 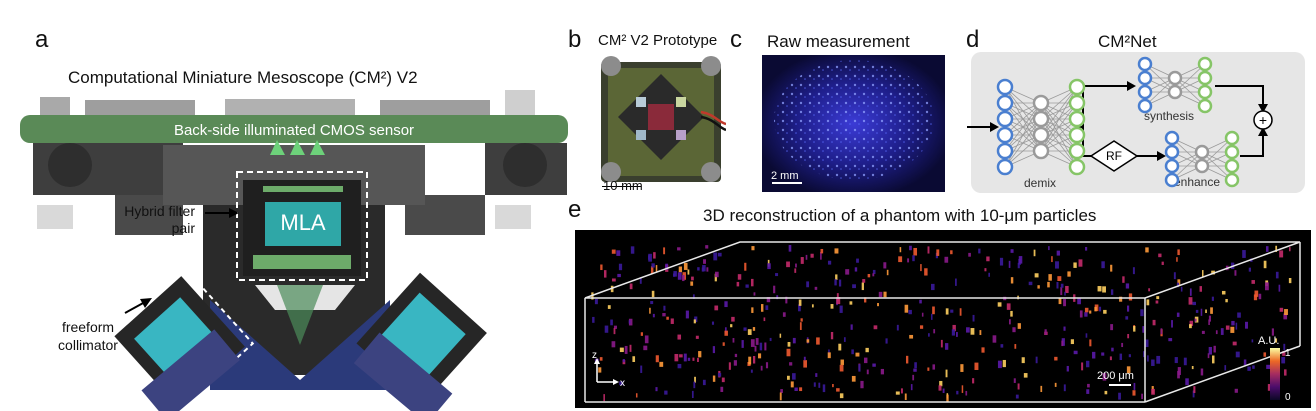 What do you see at coordinates (1136, 122) in the screenshot?
I see `cm2net-diagram: RF + demix synthesis enhance` at bounding box center [1136, 122].